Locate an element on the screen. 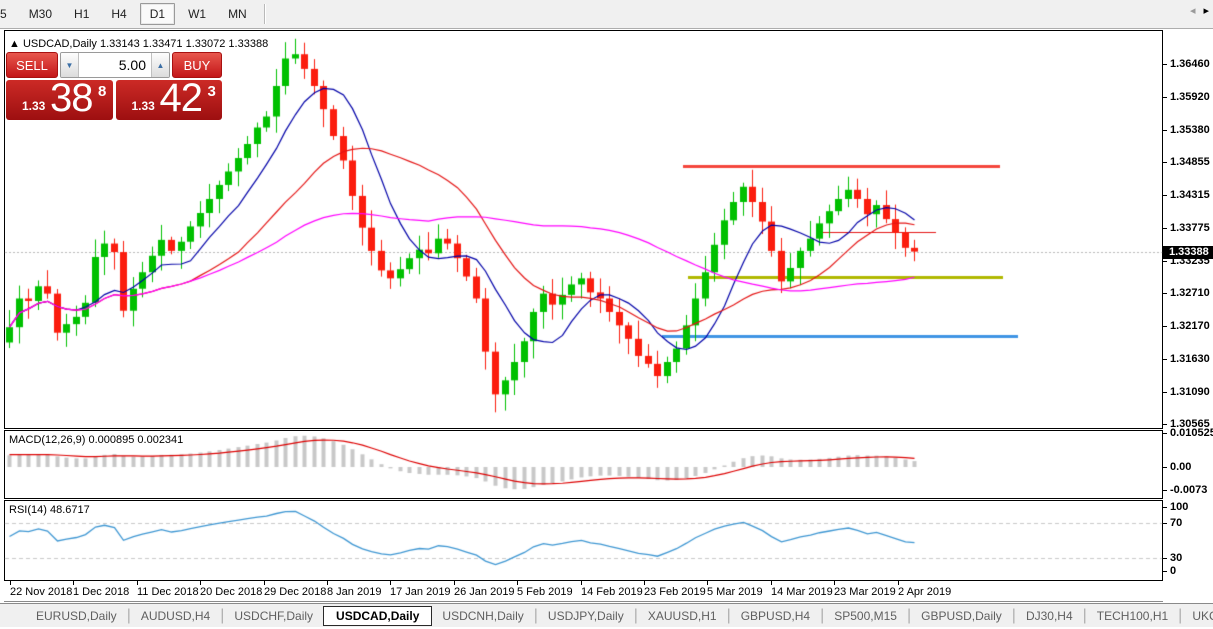  chart-tab-usdcnh-daily: USDCNH,Daily is located at coordinates (483, 615).